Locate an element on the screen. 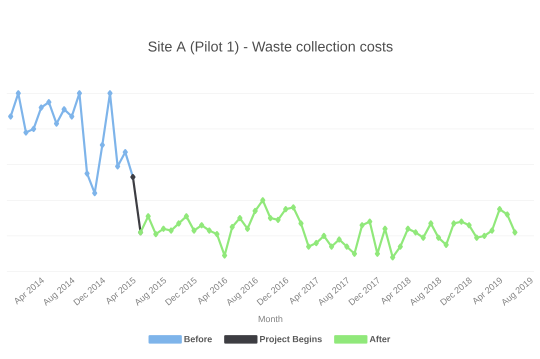 Image resolution: width=540 pixels, height=359 pixels. legend-label: Project Begins is located at coordinates (291, 339).